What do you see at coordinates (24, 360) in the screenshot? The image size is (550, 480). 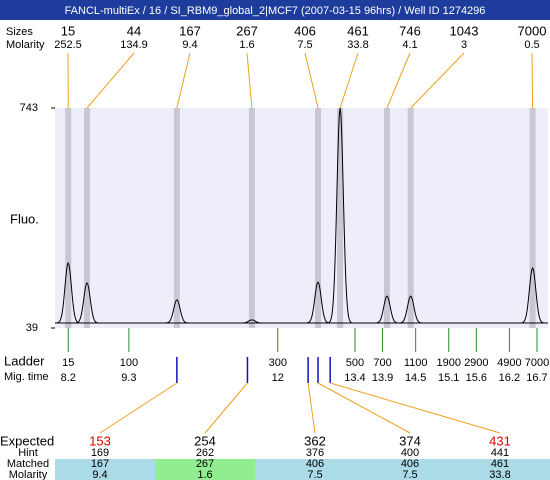 I see `row-label: Ladder` at bounding box center [24, 360].